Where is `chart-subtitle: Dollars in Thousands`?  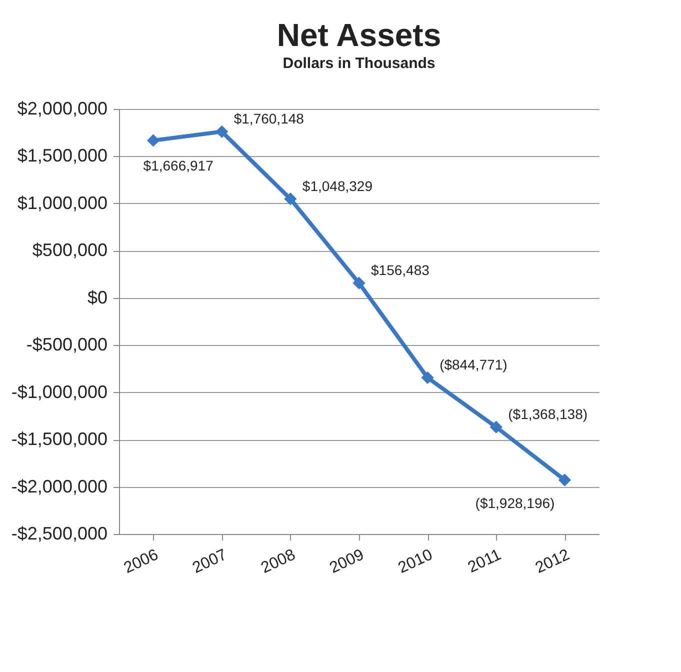 chart-subtitle: Dollars in Thousands is located at coordinates (359, 63).